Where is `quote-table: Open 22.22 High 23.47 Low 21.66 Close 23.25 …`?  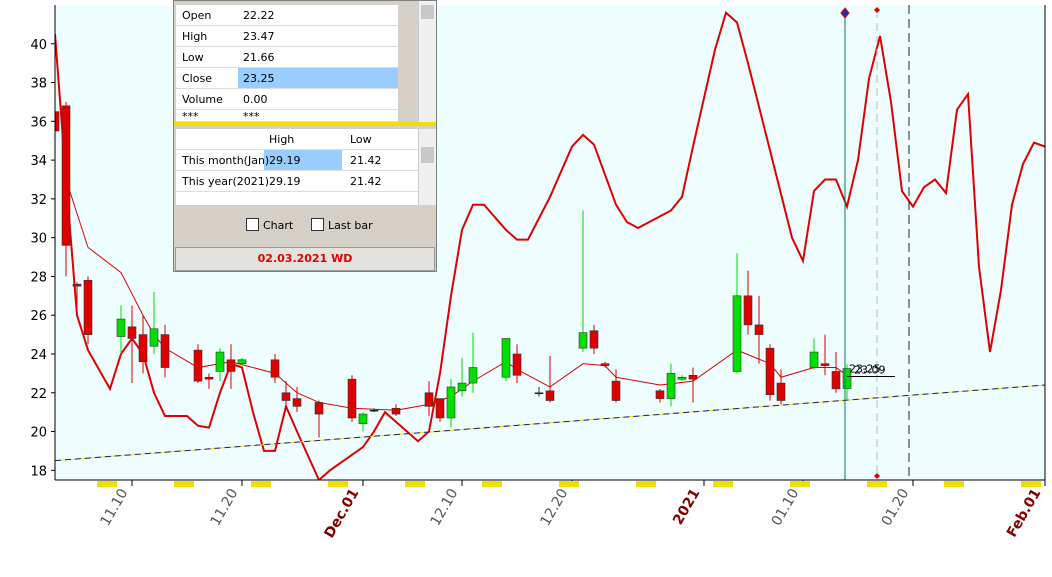 quote-table: Open 22.22 High 23.47 Low 21.66 Close 23.25 … is located at coordinates (287, 63).